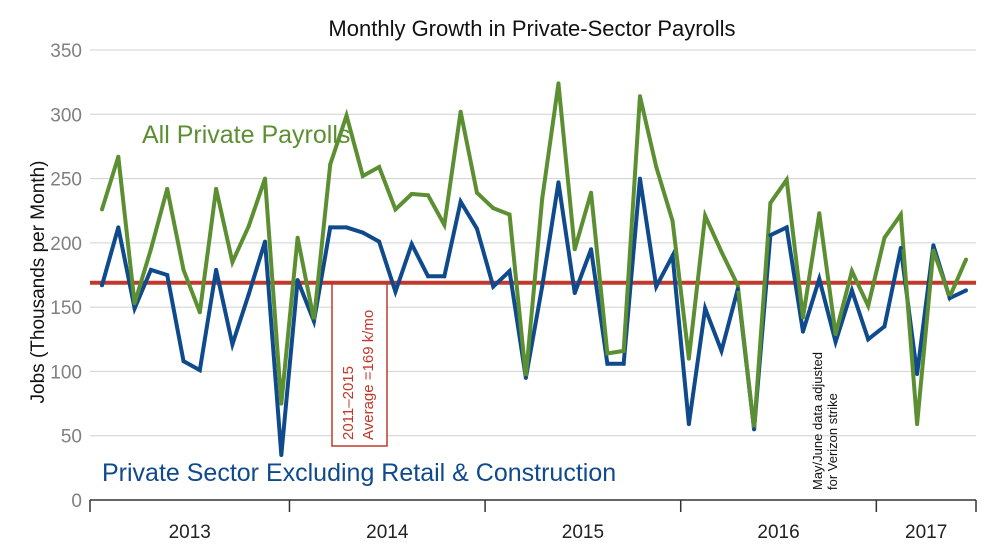 Image resolution: width=1002 pixels, height=557 pixels. I want to click on verizon-note-line2: for Verizon strike, so click(832, 441).